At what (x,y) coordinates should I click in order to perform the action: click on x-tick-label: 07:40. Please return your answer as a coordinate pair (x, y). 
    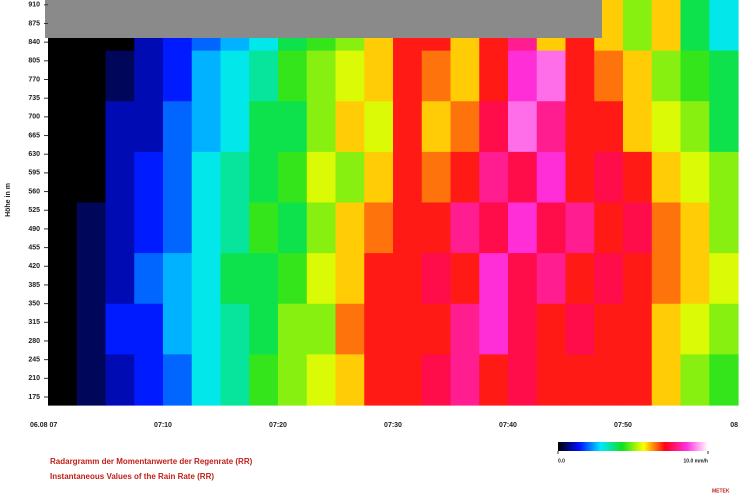
    Looking at the image, I should click on (508, 425).